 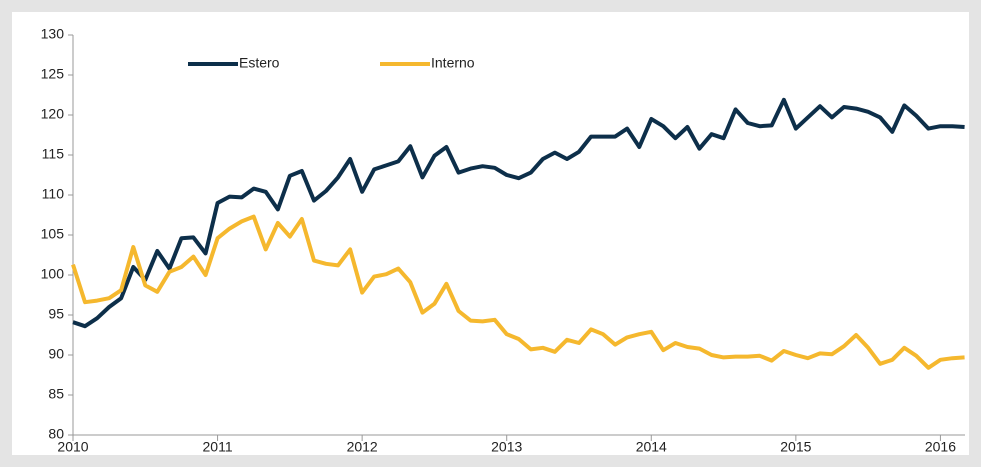 I want to click on x-tick-label: 2011, so click(x=218, y=447).